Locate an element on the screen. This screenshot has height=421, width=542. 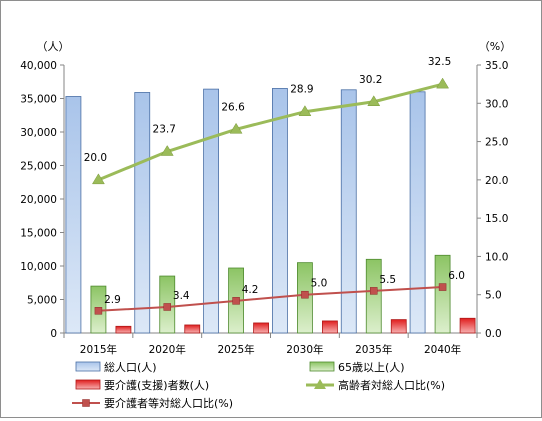
line-care-ratio is located at coordinates (270, 299).